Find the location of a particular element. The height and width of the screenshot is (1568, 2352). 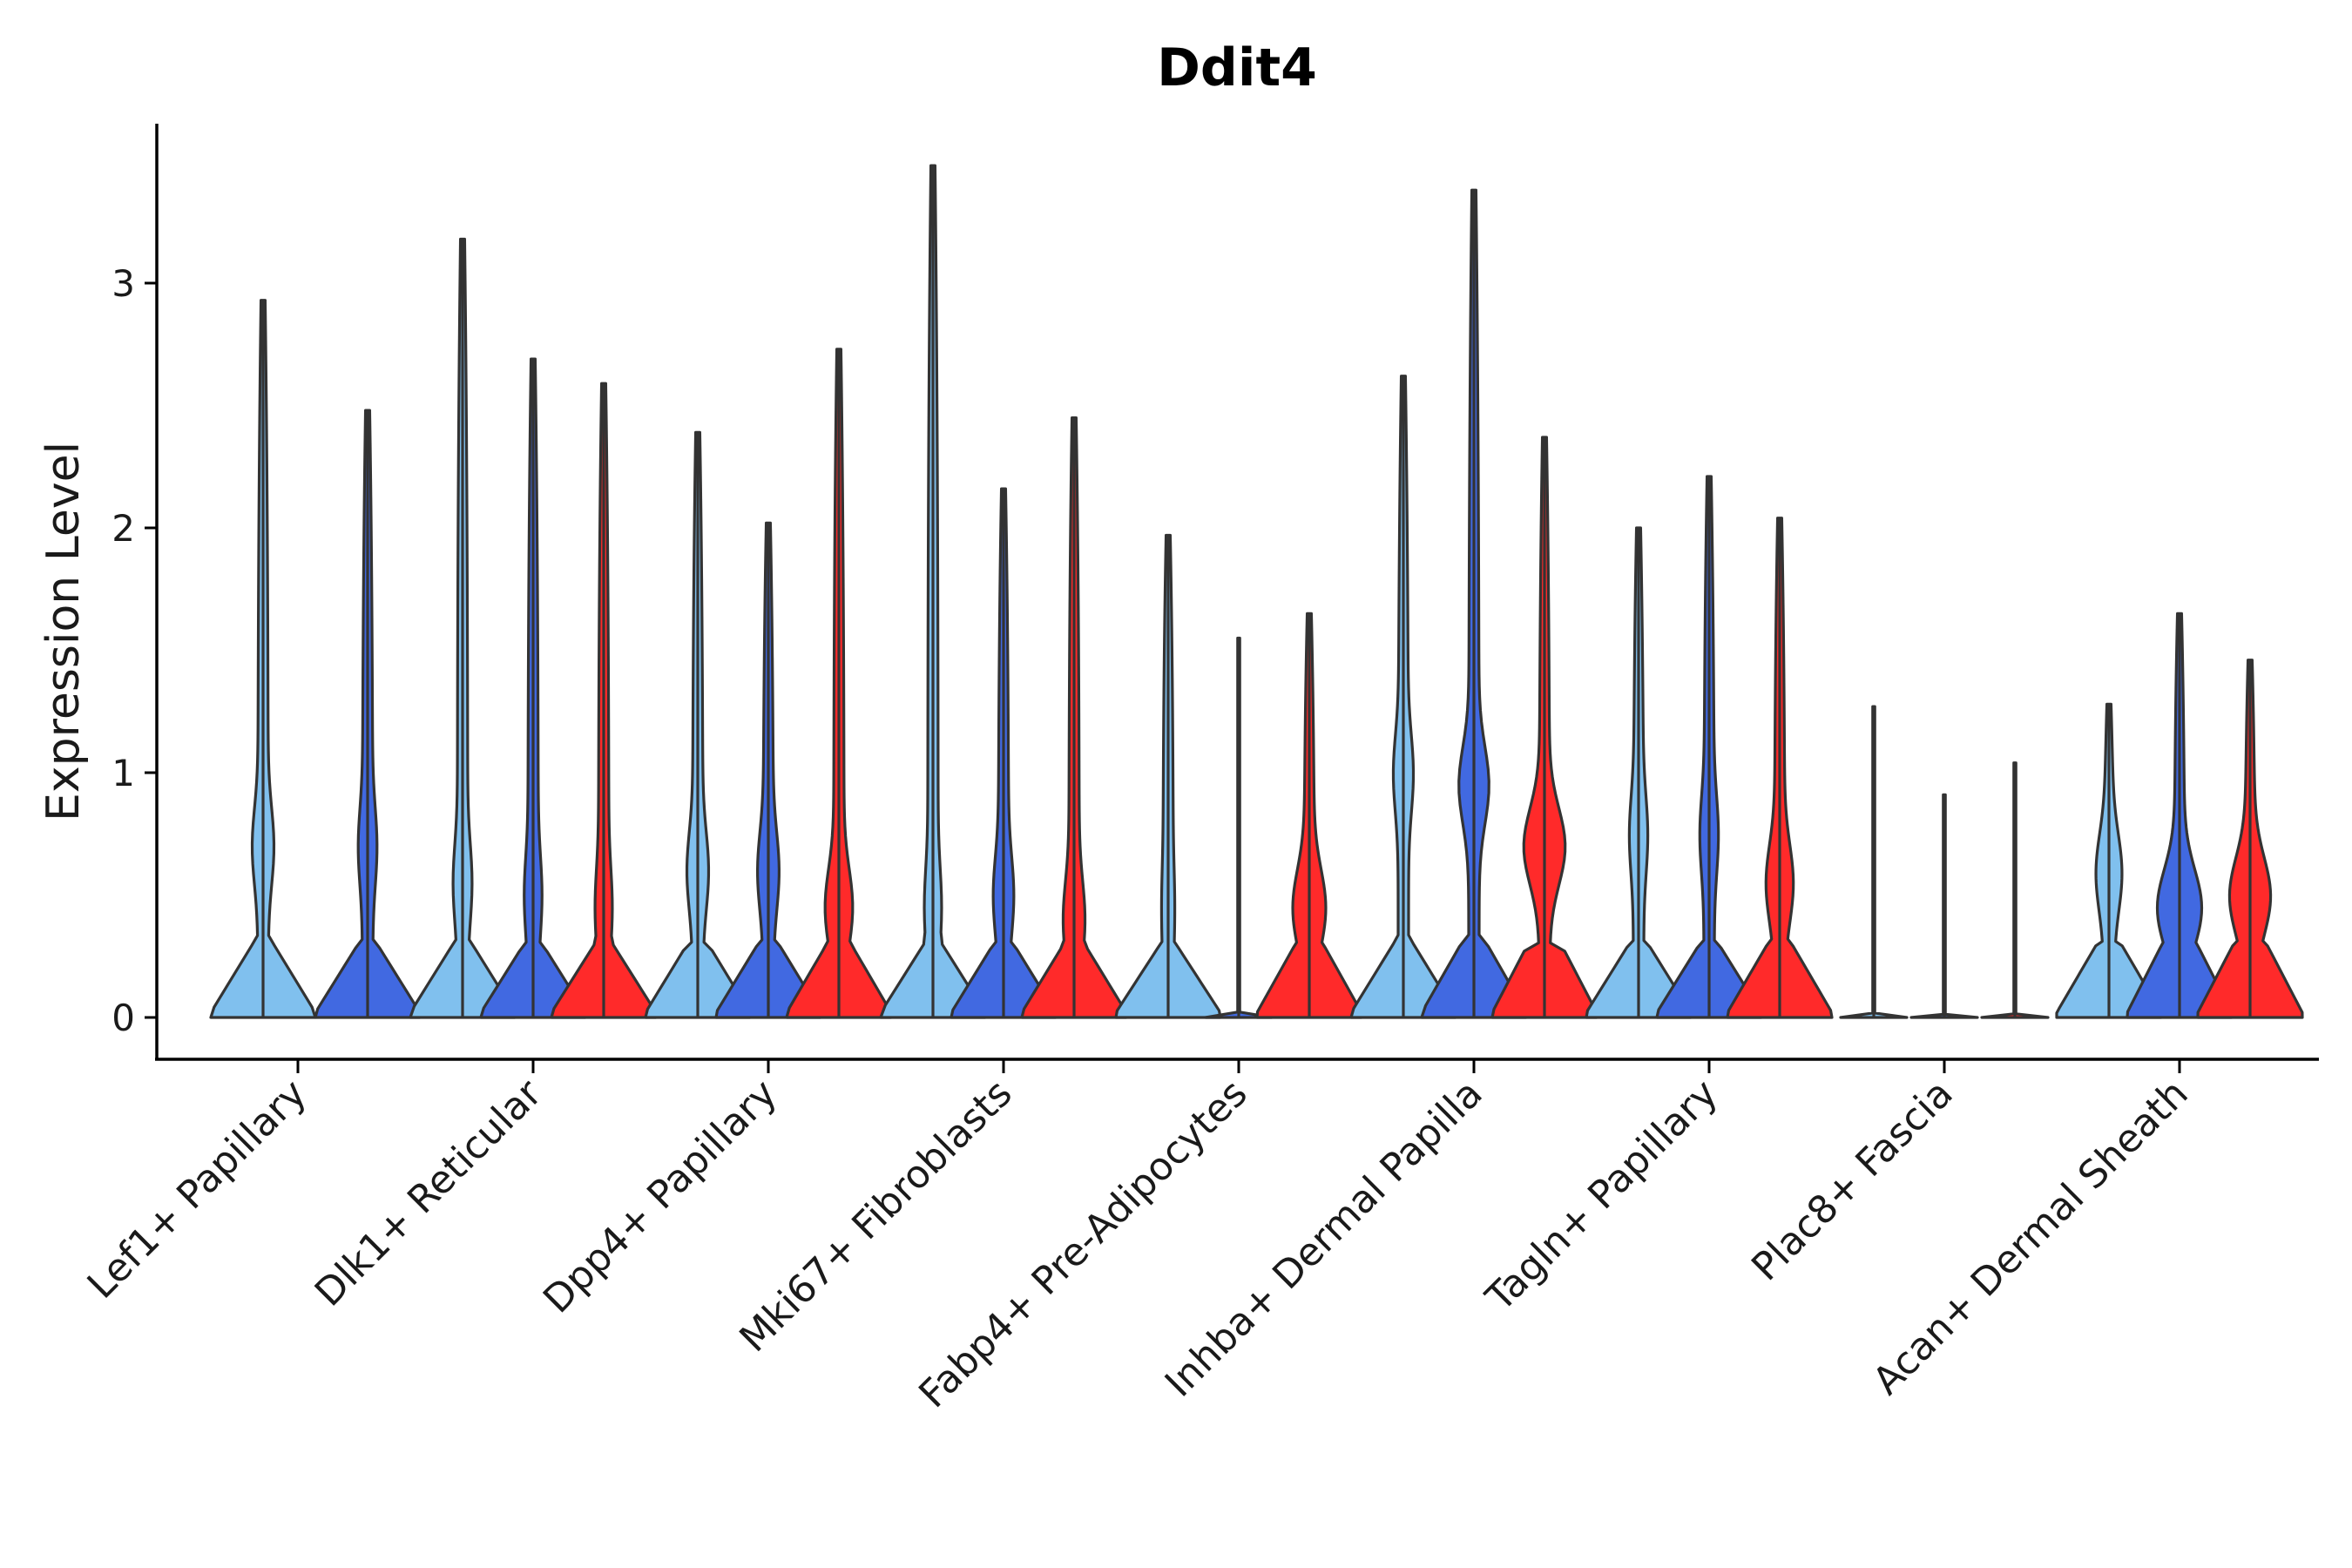

x-tick-label: Plac8+ Fascia is located at coordinates (1852, 1181).